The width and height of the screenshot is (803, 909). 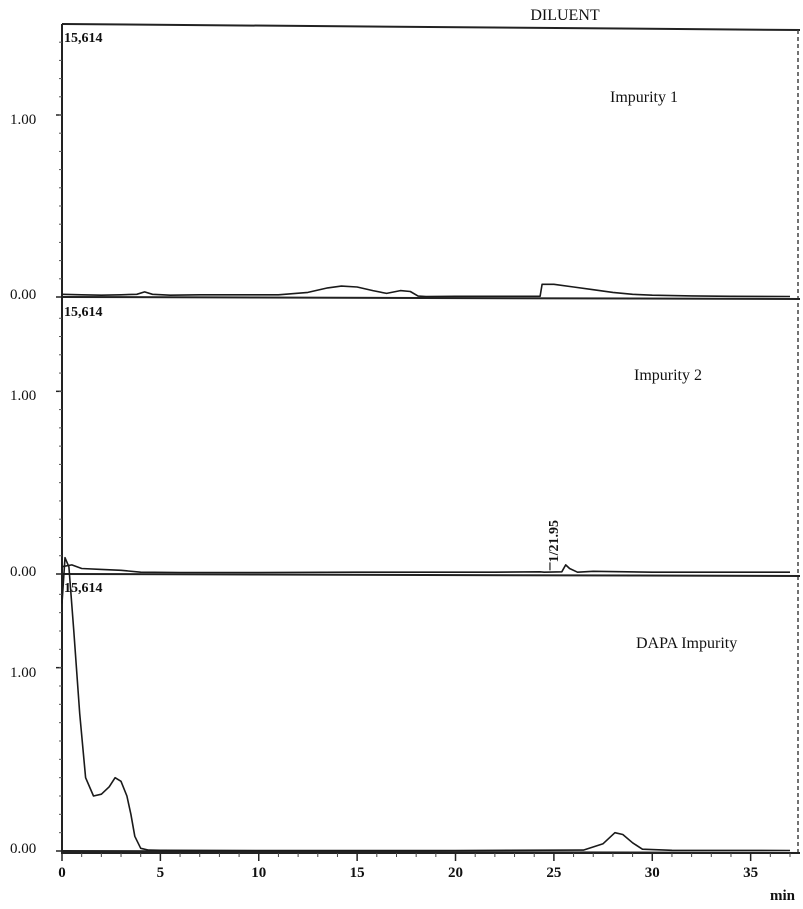 What do you see at coordinates (357, 873) in the screenshot?
I see `x-tick-label-3: 15` at bounding box center [357, 873].